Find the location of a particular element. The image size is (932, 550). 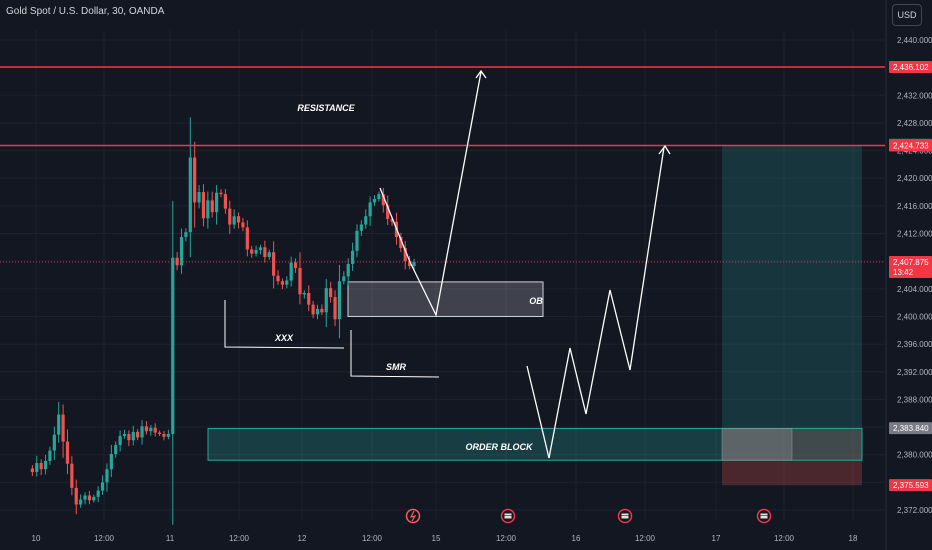

y-tick-label: 2,440.000 is located at coordinates (914, 40).